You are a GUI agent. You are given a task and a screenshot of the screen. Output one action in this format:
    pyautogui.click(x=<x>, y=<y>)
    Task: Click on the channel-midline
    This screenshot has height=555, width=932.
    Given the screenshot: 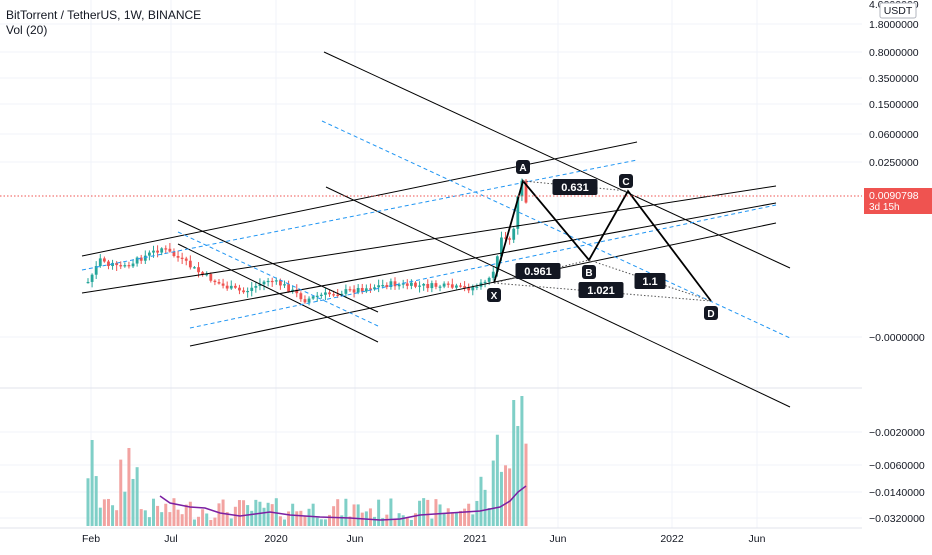 What is the action you would take?
    pyautogui.click(x=359, y=215)
    